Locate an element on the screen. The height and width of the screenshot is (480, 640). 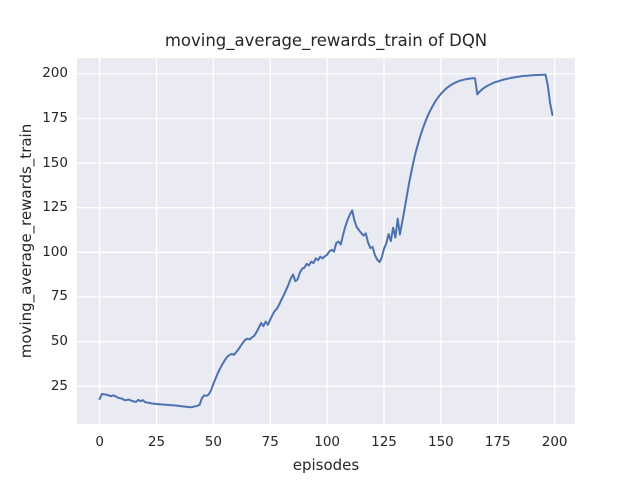
x-tick-label: 100 is located at coordinates (327, 442).